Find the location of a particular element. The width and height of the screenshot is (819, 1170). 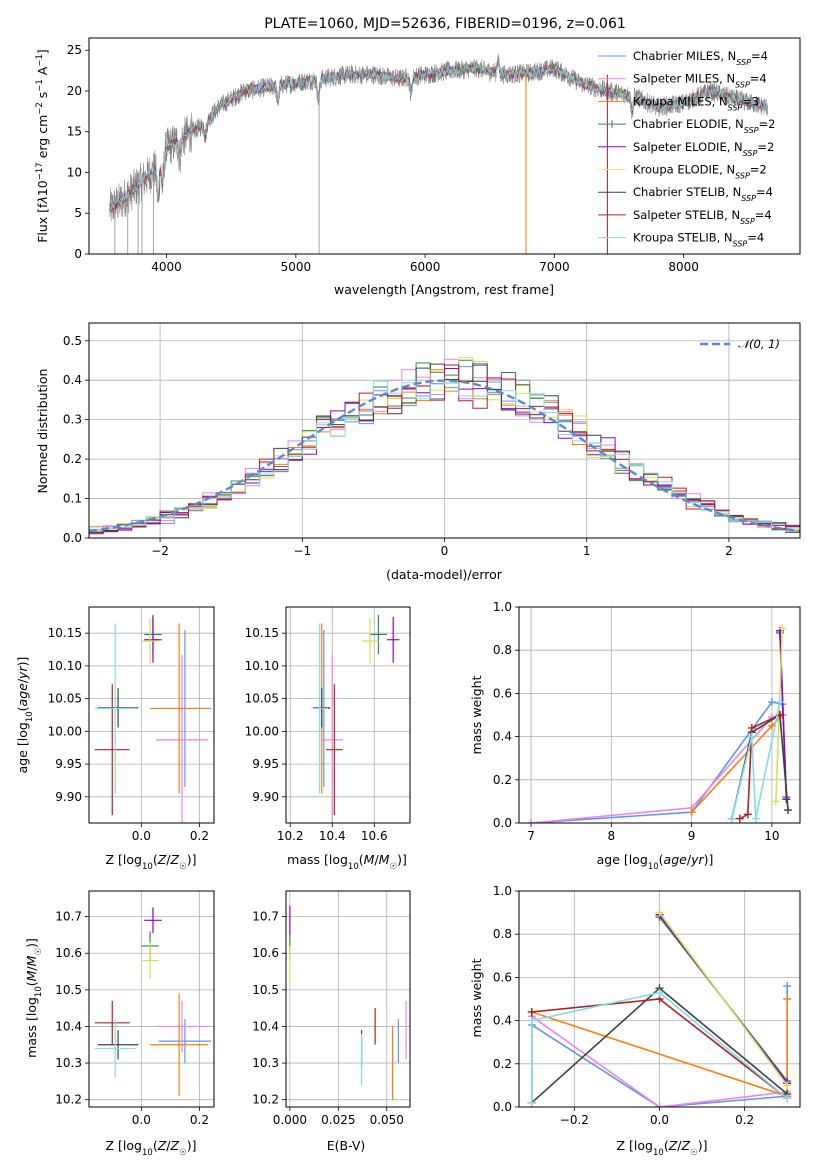

y-tick-label: 10.15 is located at coordinates (262, 633).